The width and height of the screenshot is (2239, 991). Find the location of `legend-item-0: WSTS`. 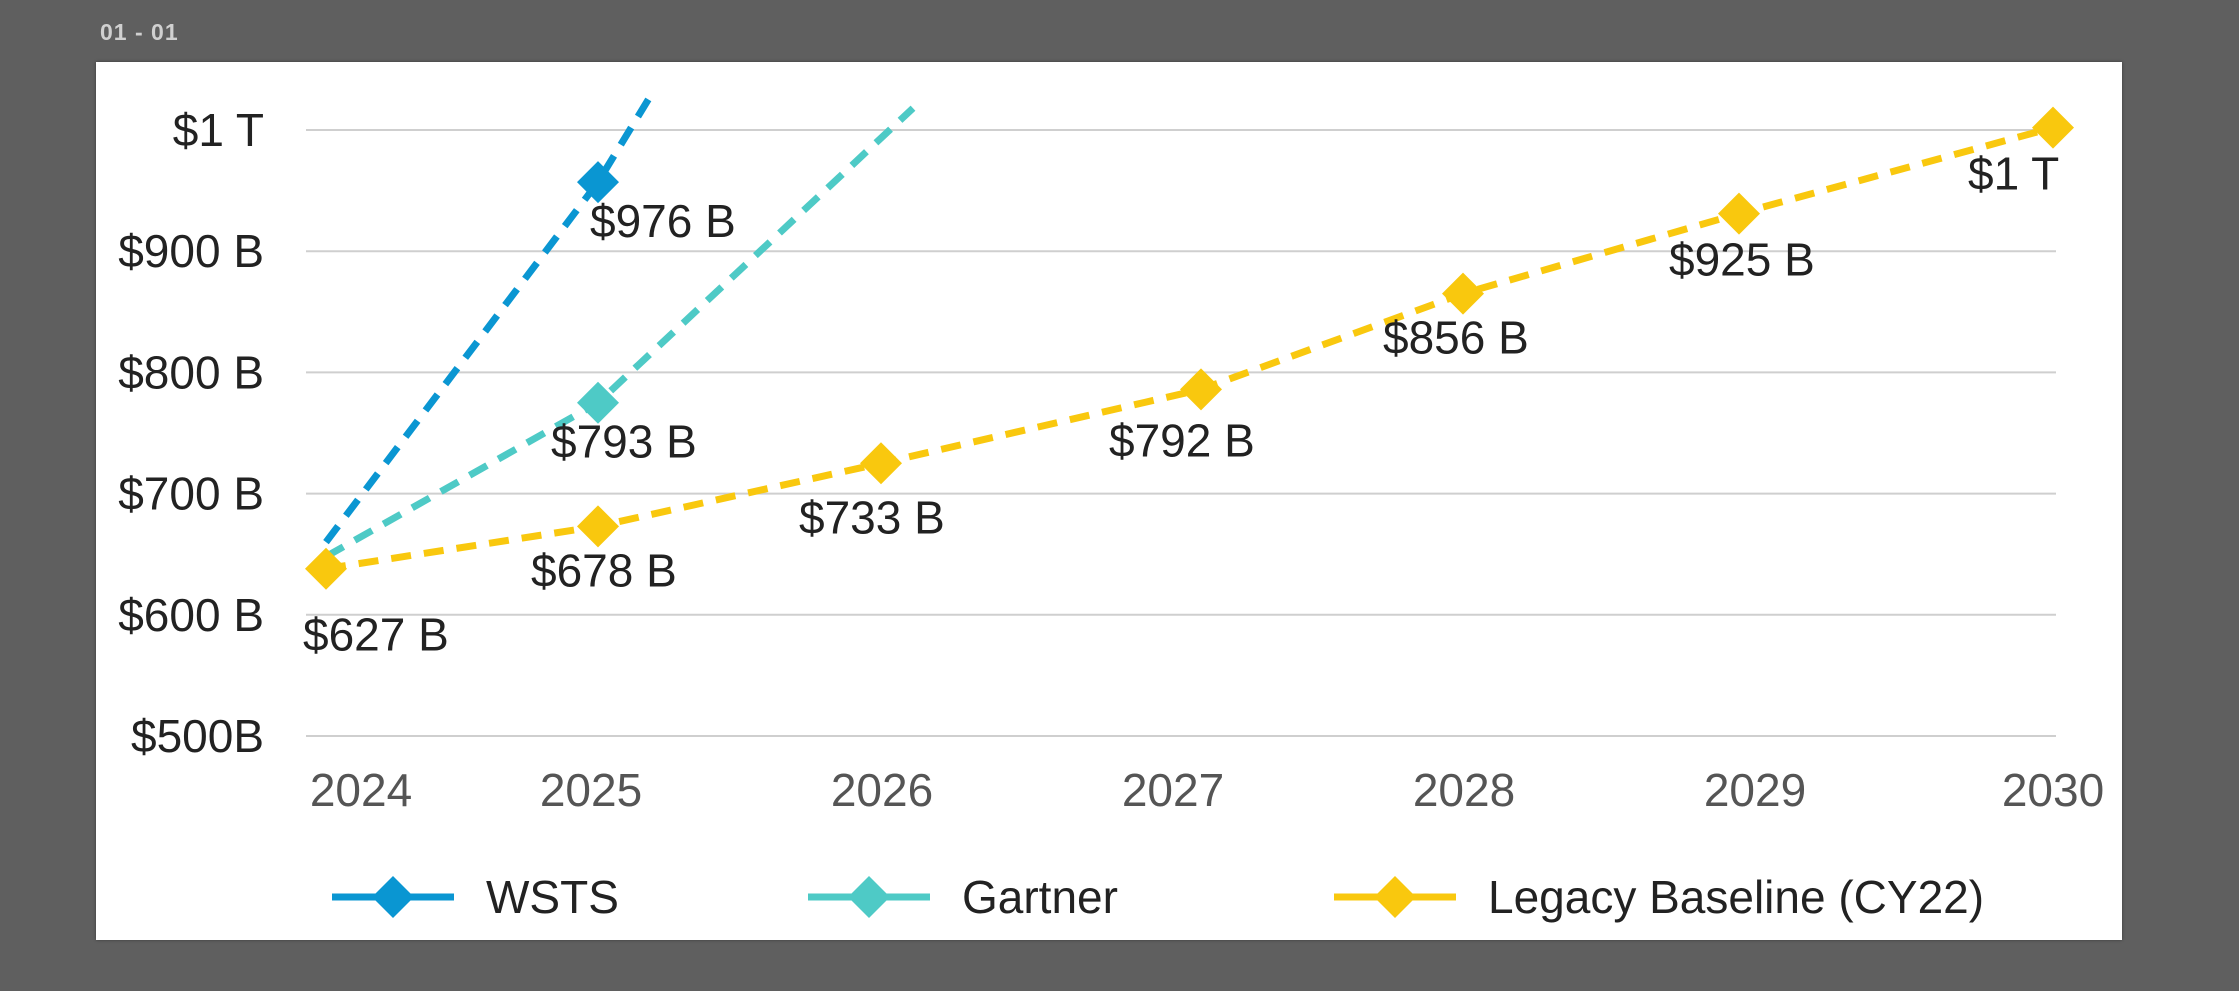

legend-item-0: WSTS is located at coordinates (475, 897).